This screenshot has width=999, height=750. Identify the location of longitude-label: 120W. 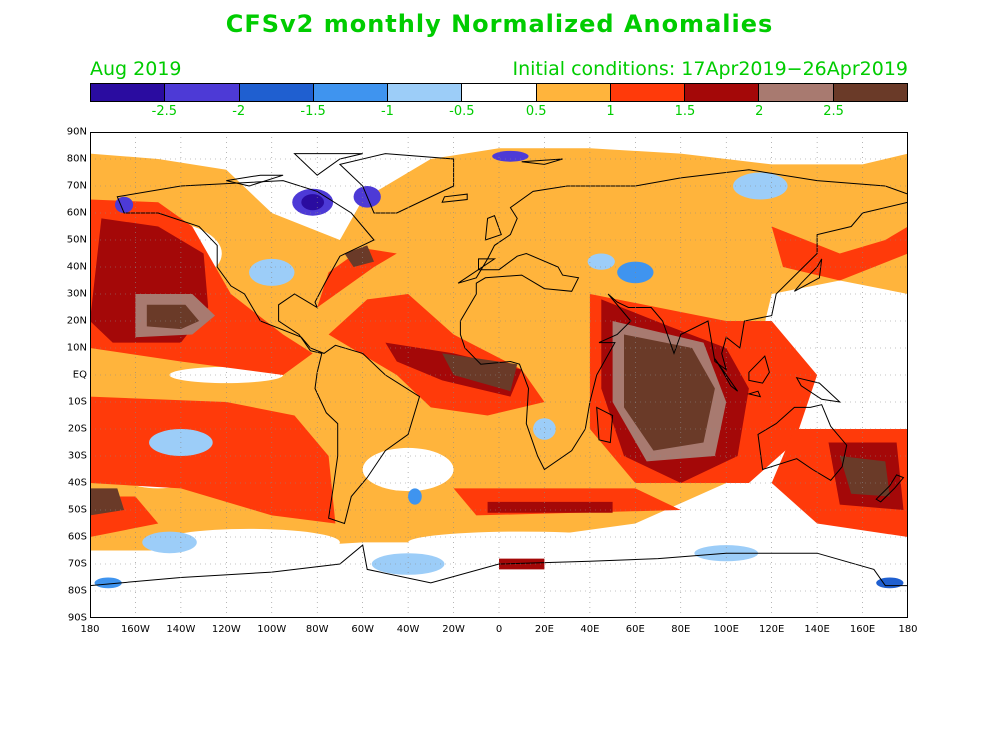
(226, 629).